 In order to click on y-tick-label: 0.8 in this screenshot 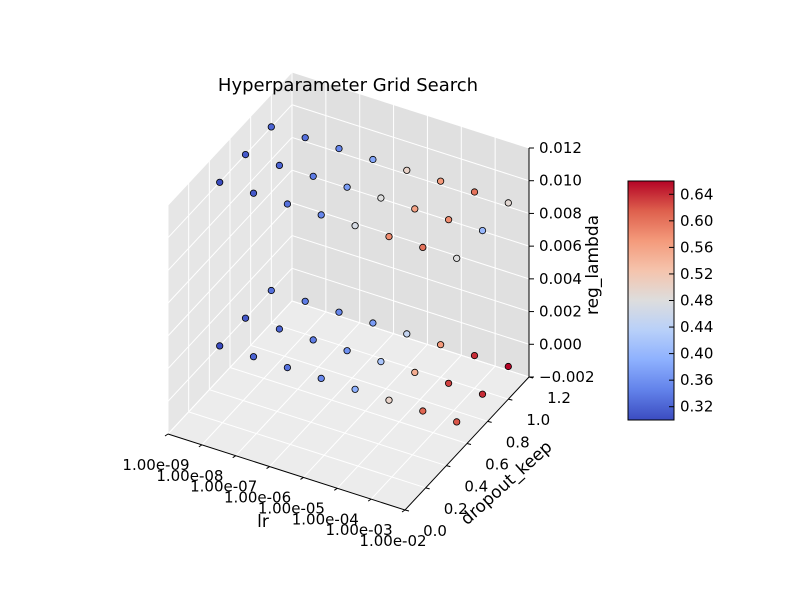, I will do `click(518, 442)`.